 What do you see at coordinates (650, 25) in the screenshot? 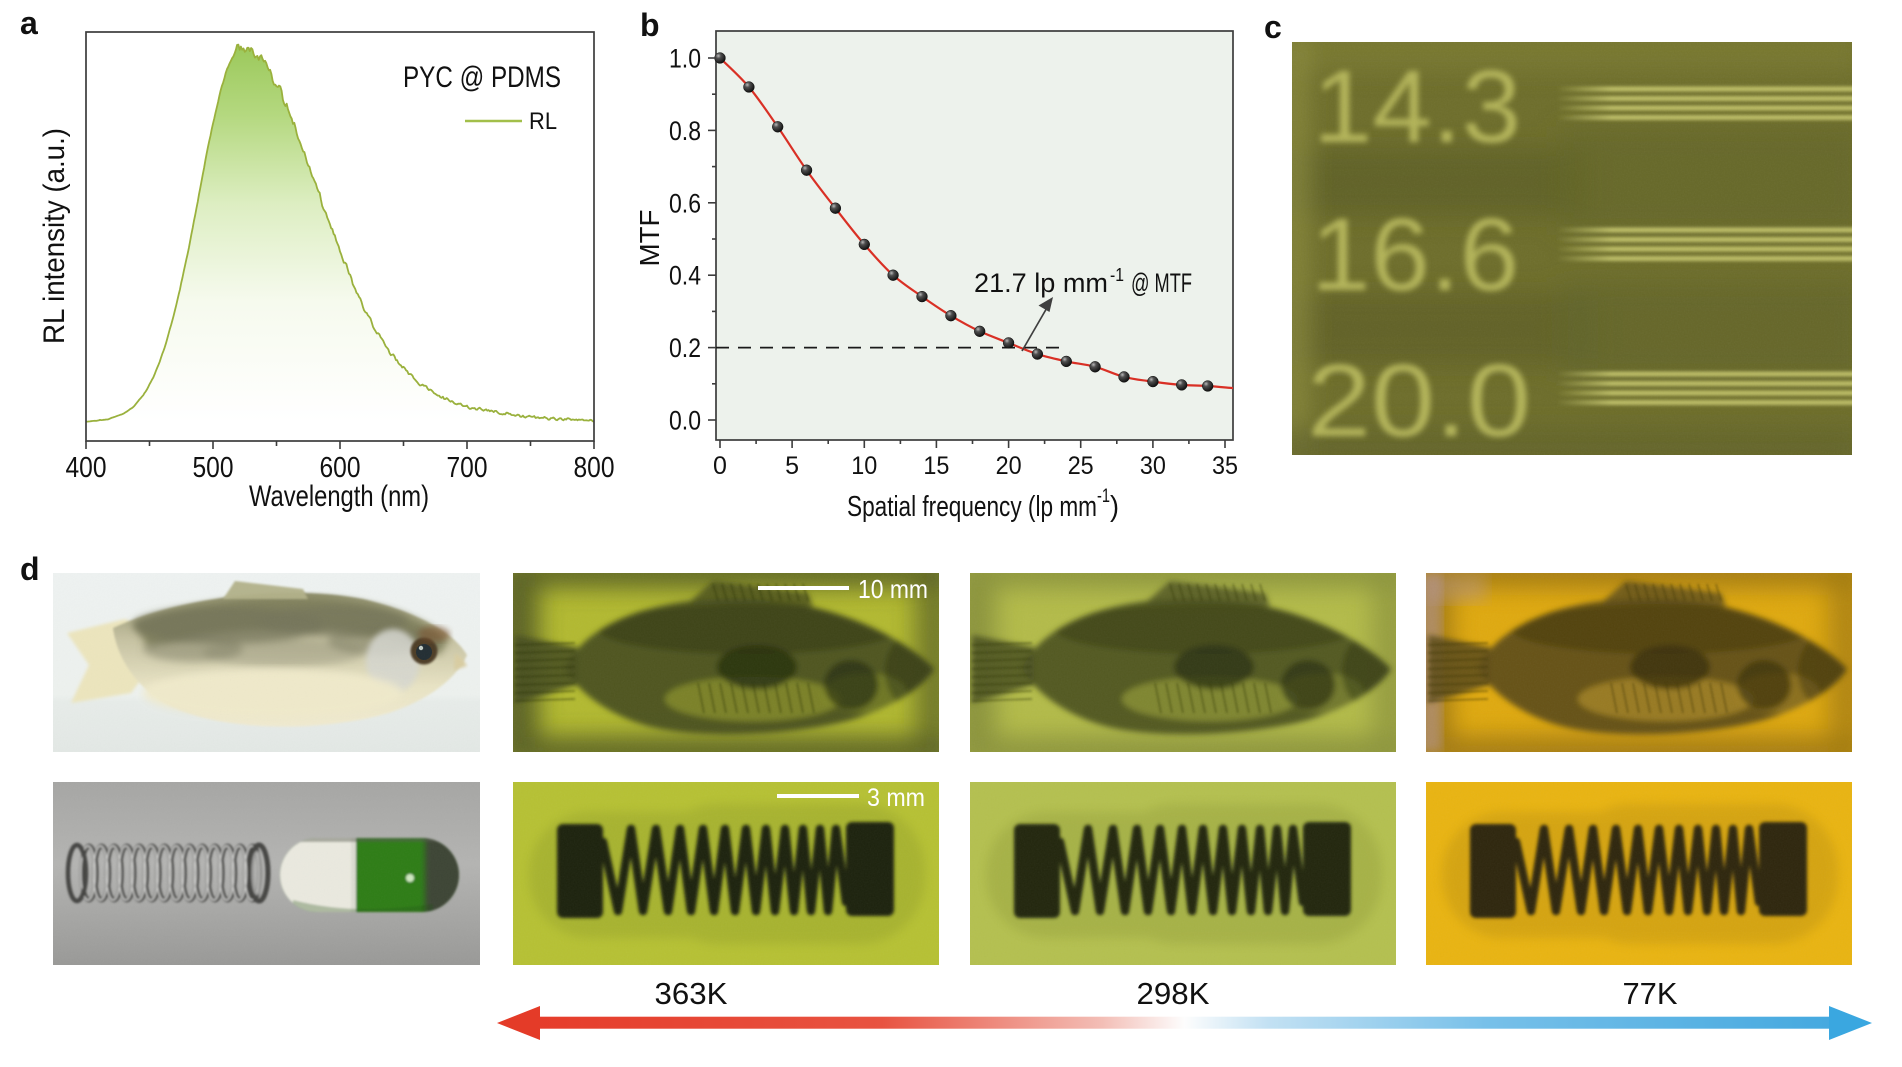
I see `svg-text: b` at bounding box center [650, 25].